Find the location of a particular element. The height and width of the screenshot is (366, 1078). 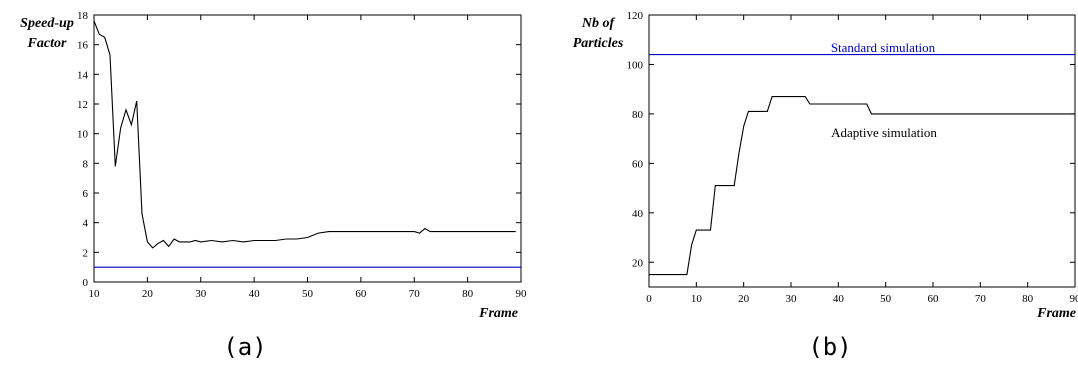

y-tick-label: 4 is located at coordinates (86, 224).